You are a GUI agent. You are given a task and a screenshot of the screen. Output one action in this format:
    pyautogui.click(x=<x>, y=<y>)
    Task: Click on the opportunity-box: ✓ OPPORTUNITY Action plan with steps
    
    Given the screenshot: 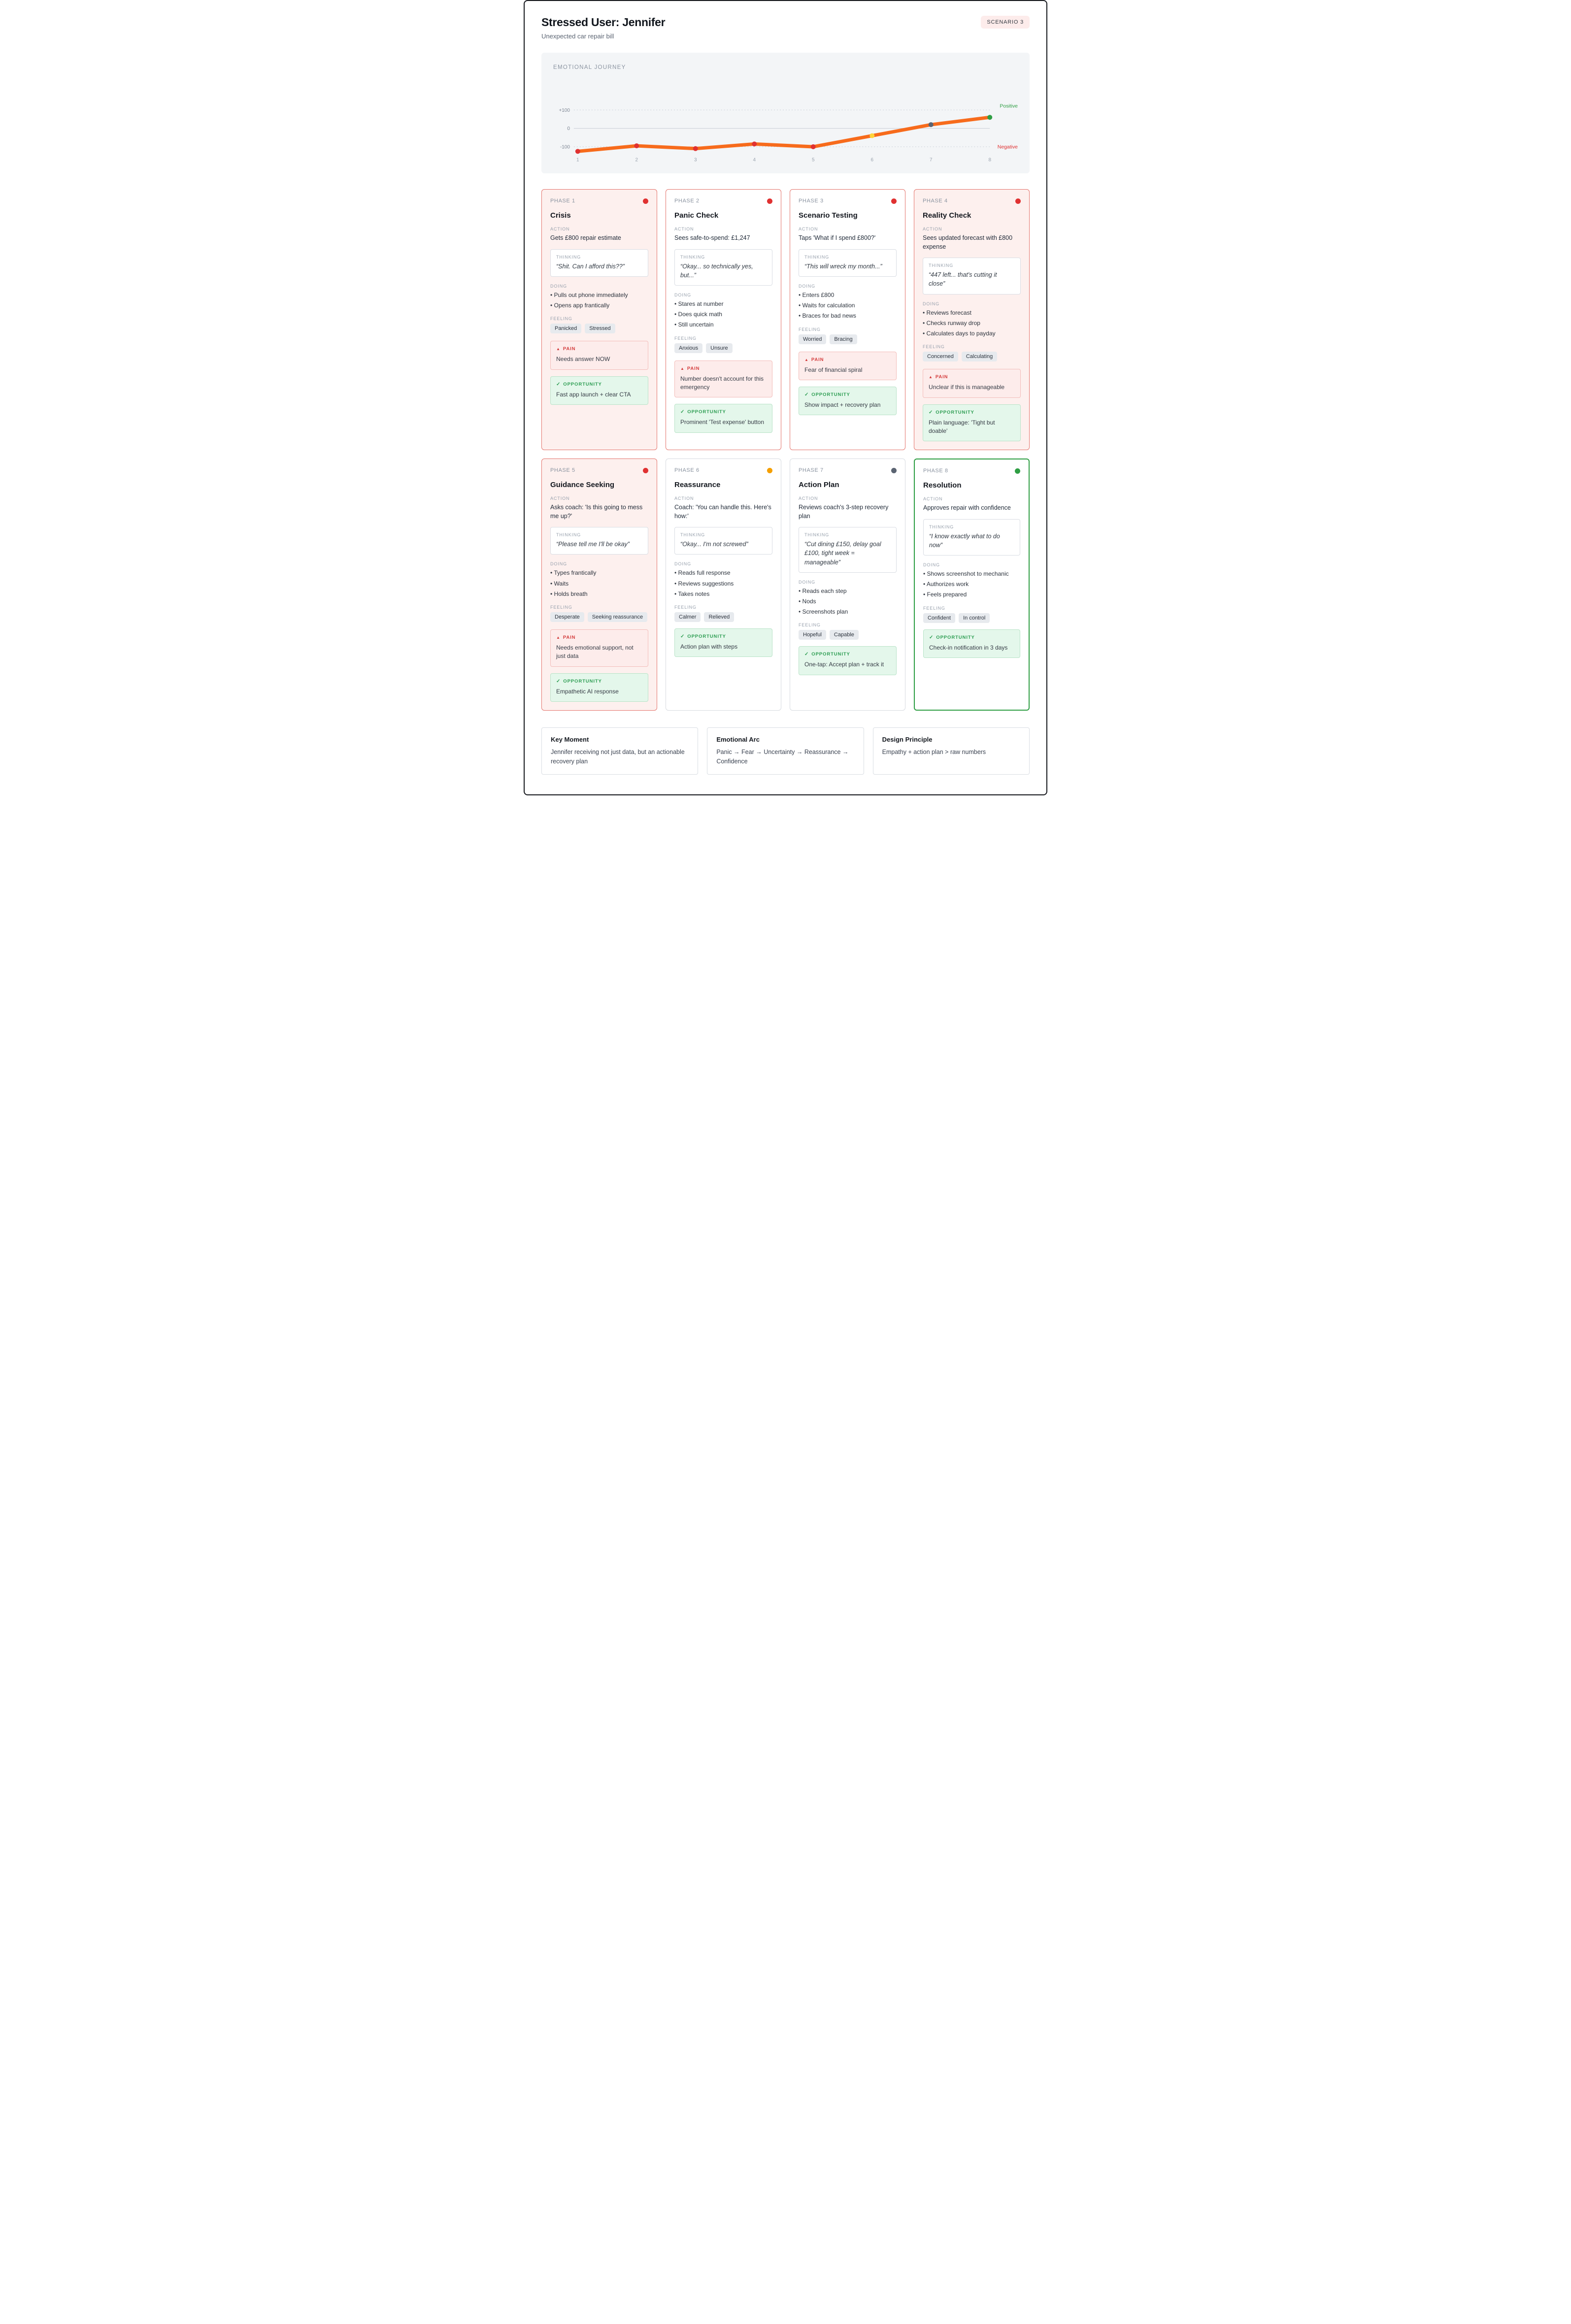 What is the action you would take?
    pyautogui.click(x=723, y=642)
    